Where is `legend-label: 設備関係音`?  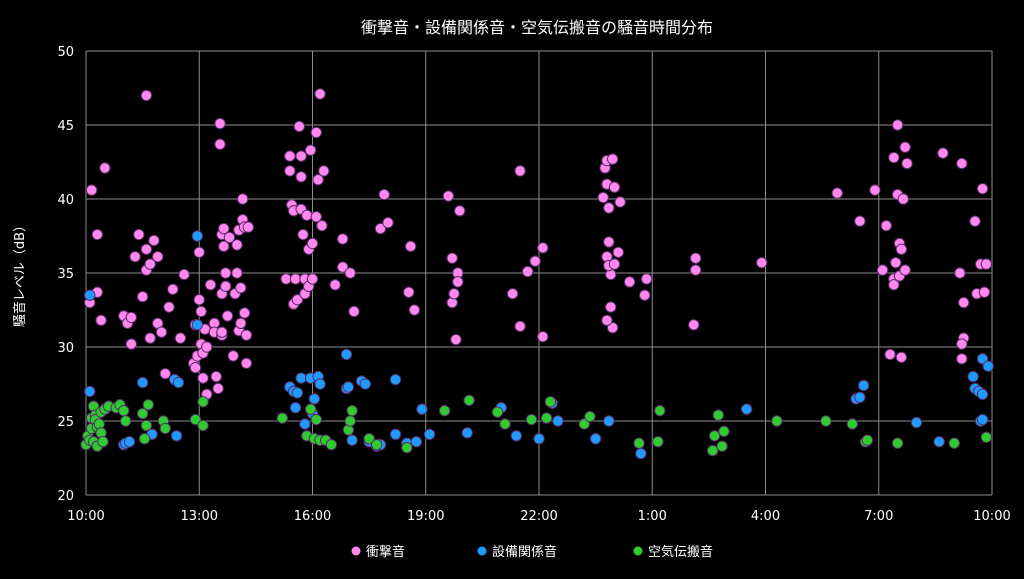
legend-label: 設備関係音 is located at coordinates (524, 552).